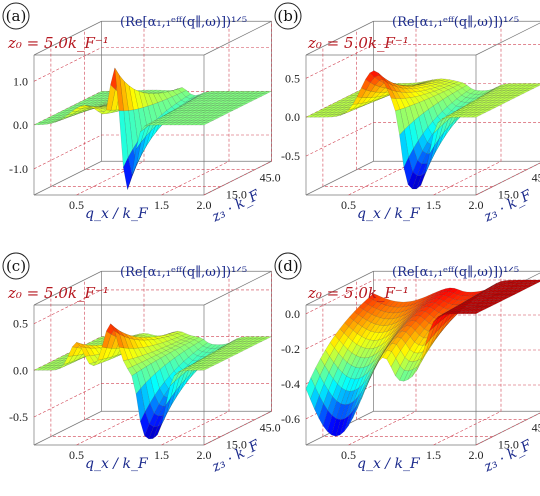 This screenshot has width=540, height=496. What do you see at coordinates (290, 349) in the screenshot?
I see `z-tick-label: -0.2` at bounding box center [290, 349].